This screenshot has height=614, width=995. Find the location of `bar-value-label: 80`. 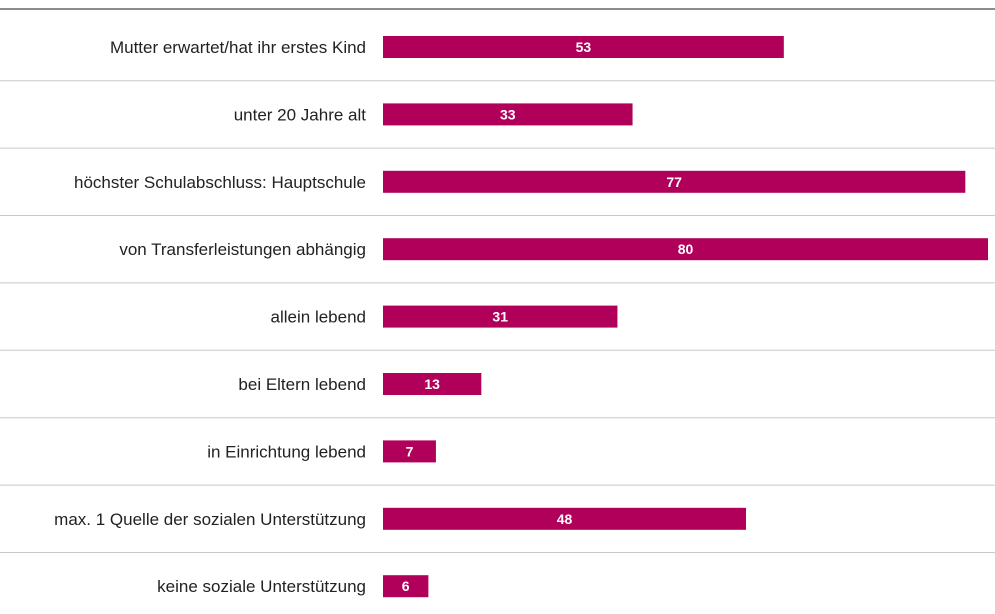

bar-value-label: 80 is located at coordinates (686, 249).